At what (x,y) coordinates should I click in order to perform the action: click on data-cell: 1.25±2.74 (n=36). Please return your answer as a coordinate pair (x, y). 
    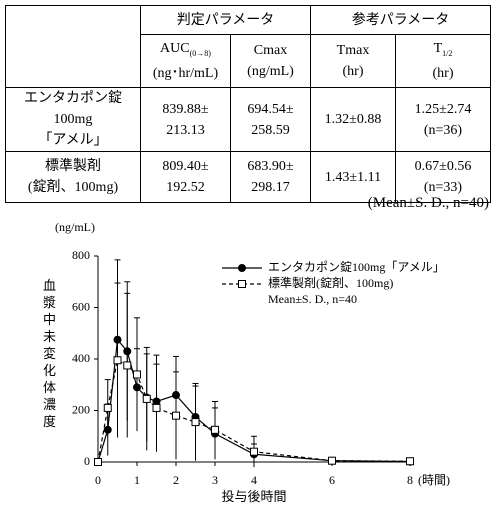
    Looking at the image, I should click on (443, 119).